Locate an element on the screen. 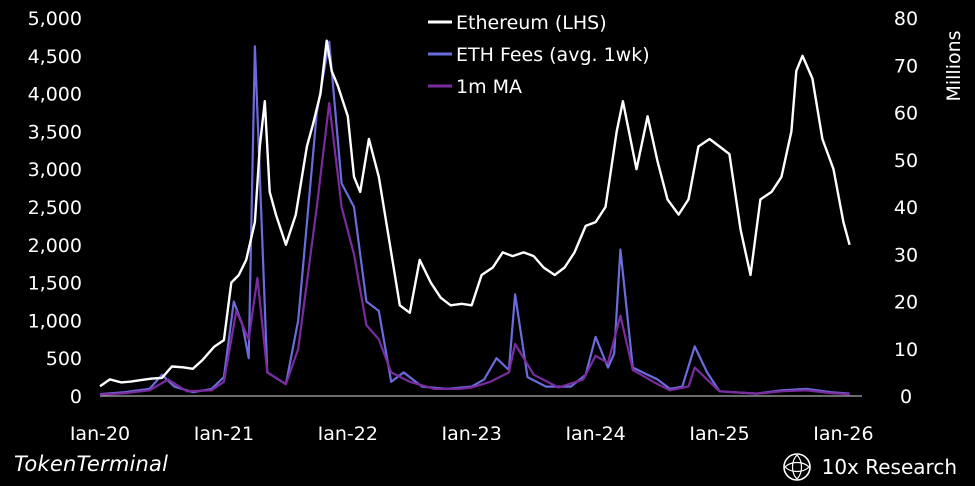 This screenshot has width=975, height=486. source-label: TokenTerminal is located at coordinates (91, 464).